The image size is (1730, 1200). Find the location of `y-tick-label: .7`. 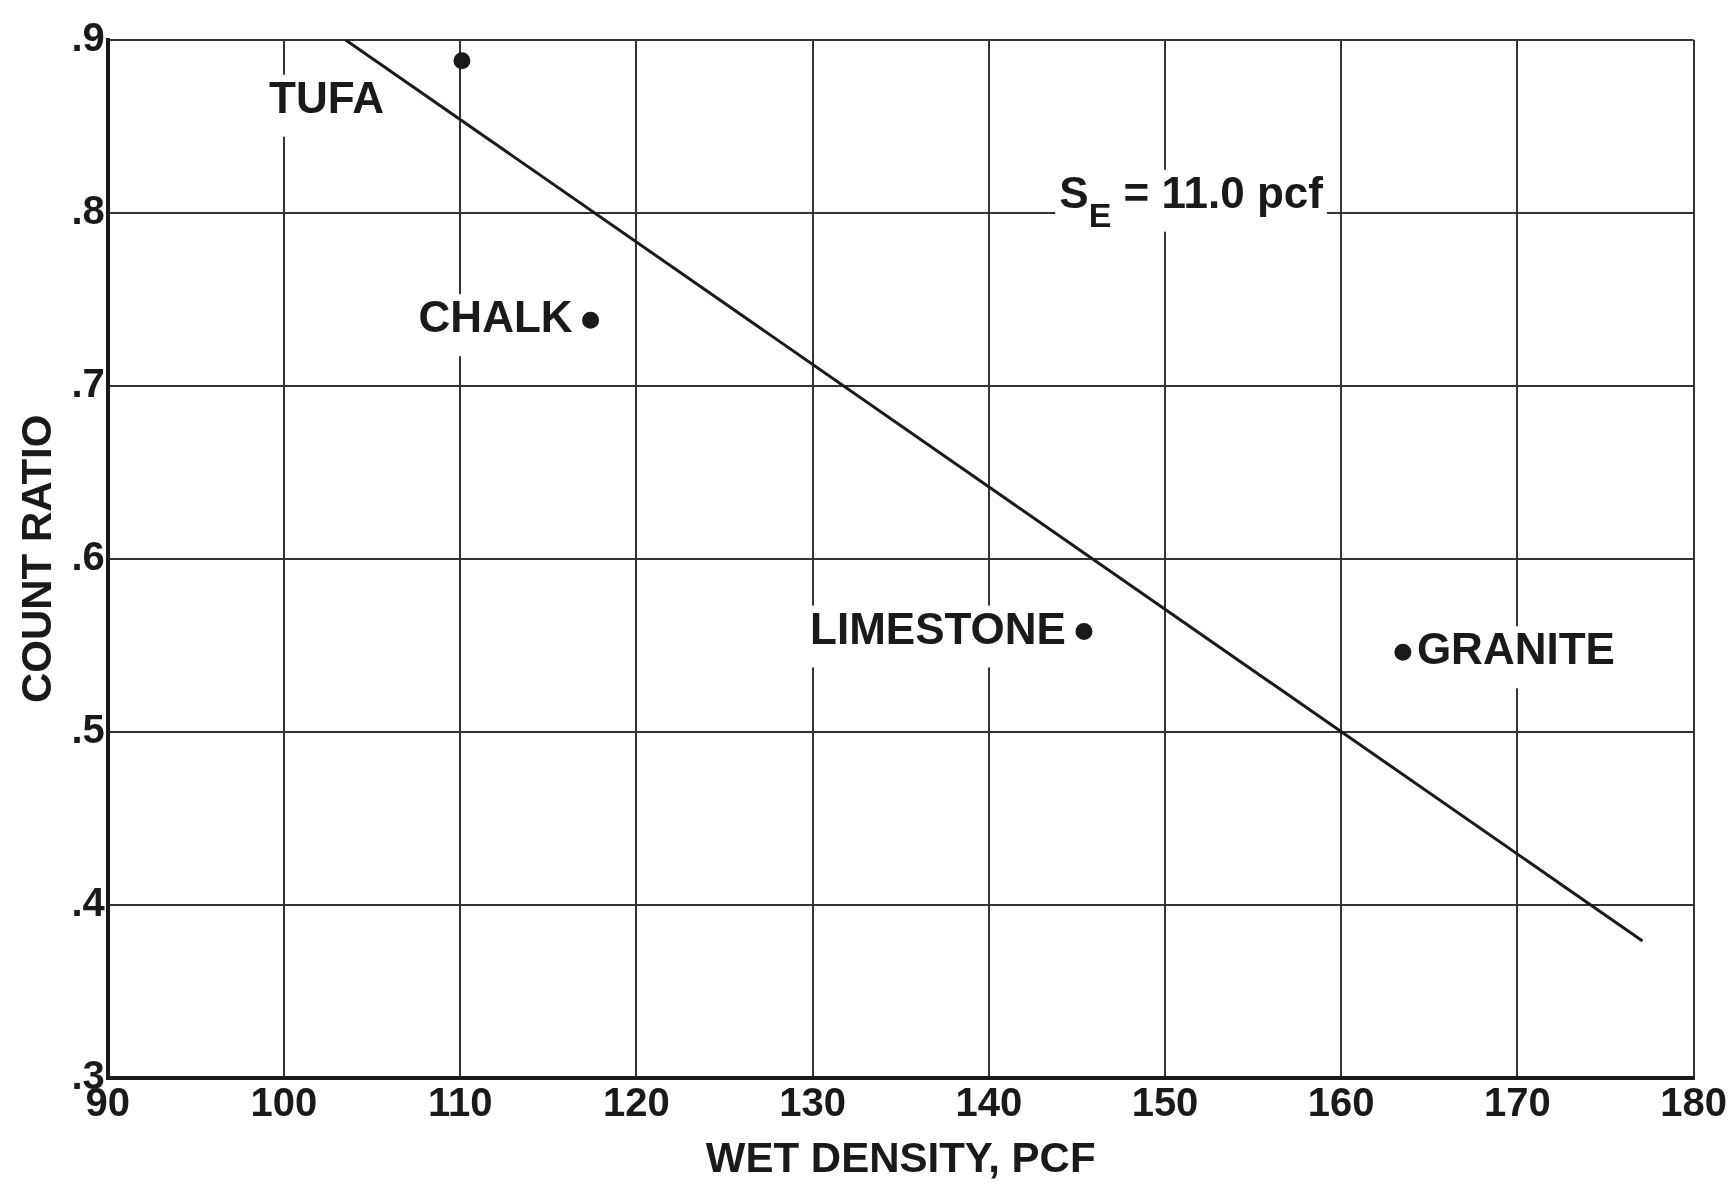

y-tick-label: .7 is located at coordinates (88, 382).